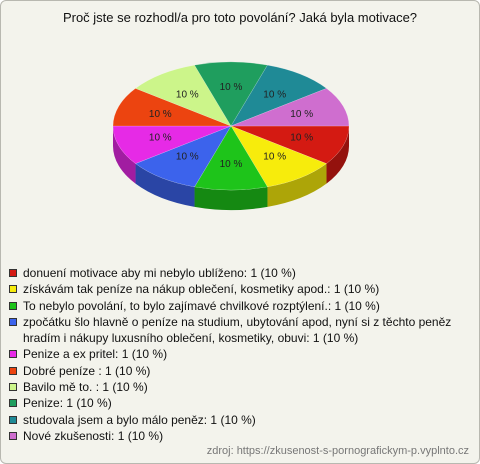 This screenshot has width=480, height=464. I want to click on legend-item: Penize: 1 (10 %), so click(240, 403).